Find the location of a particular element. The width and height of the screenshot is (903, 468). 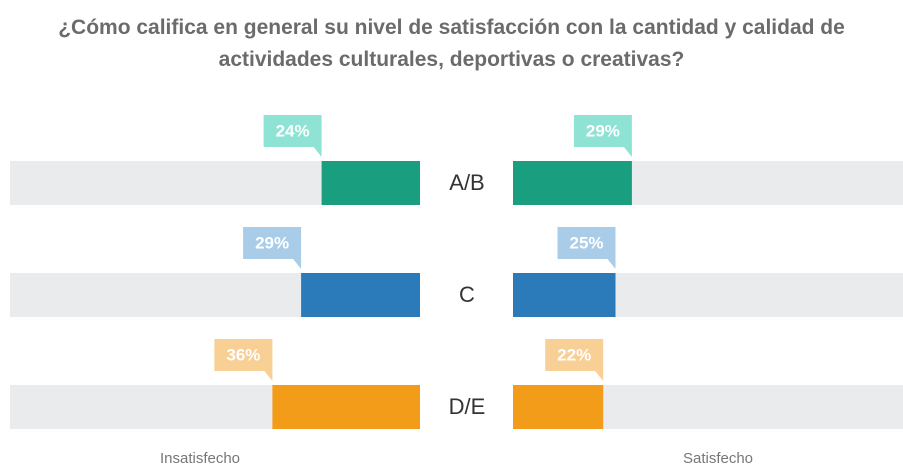

value-label: 22% is located at coordinates (574, 354).